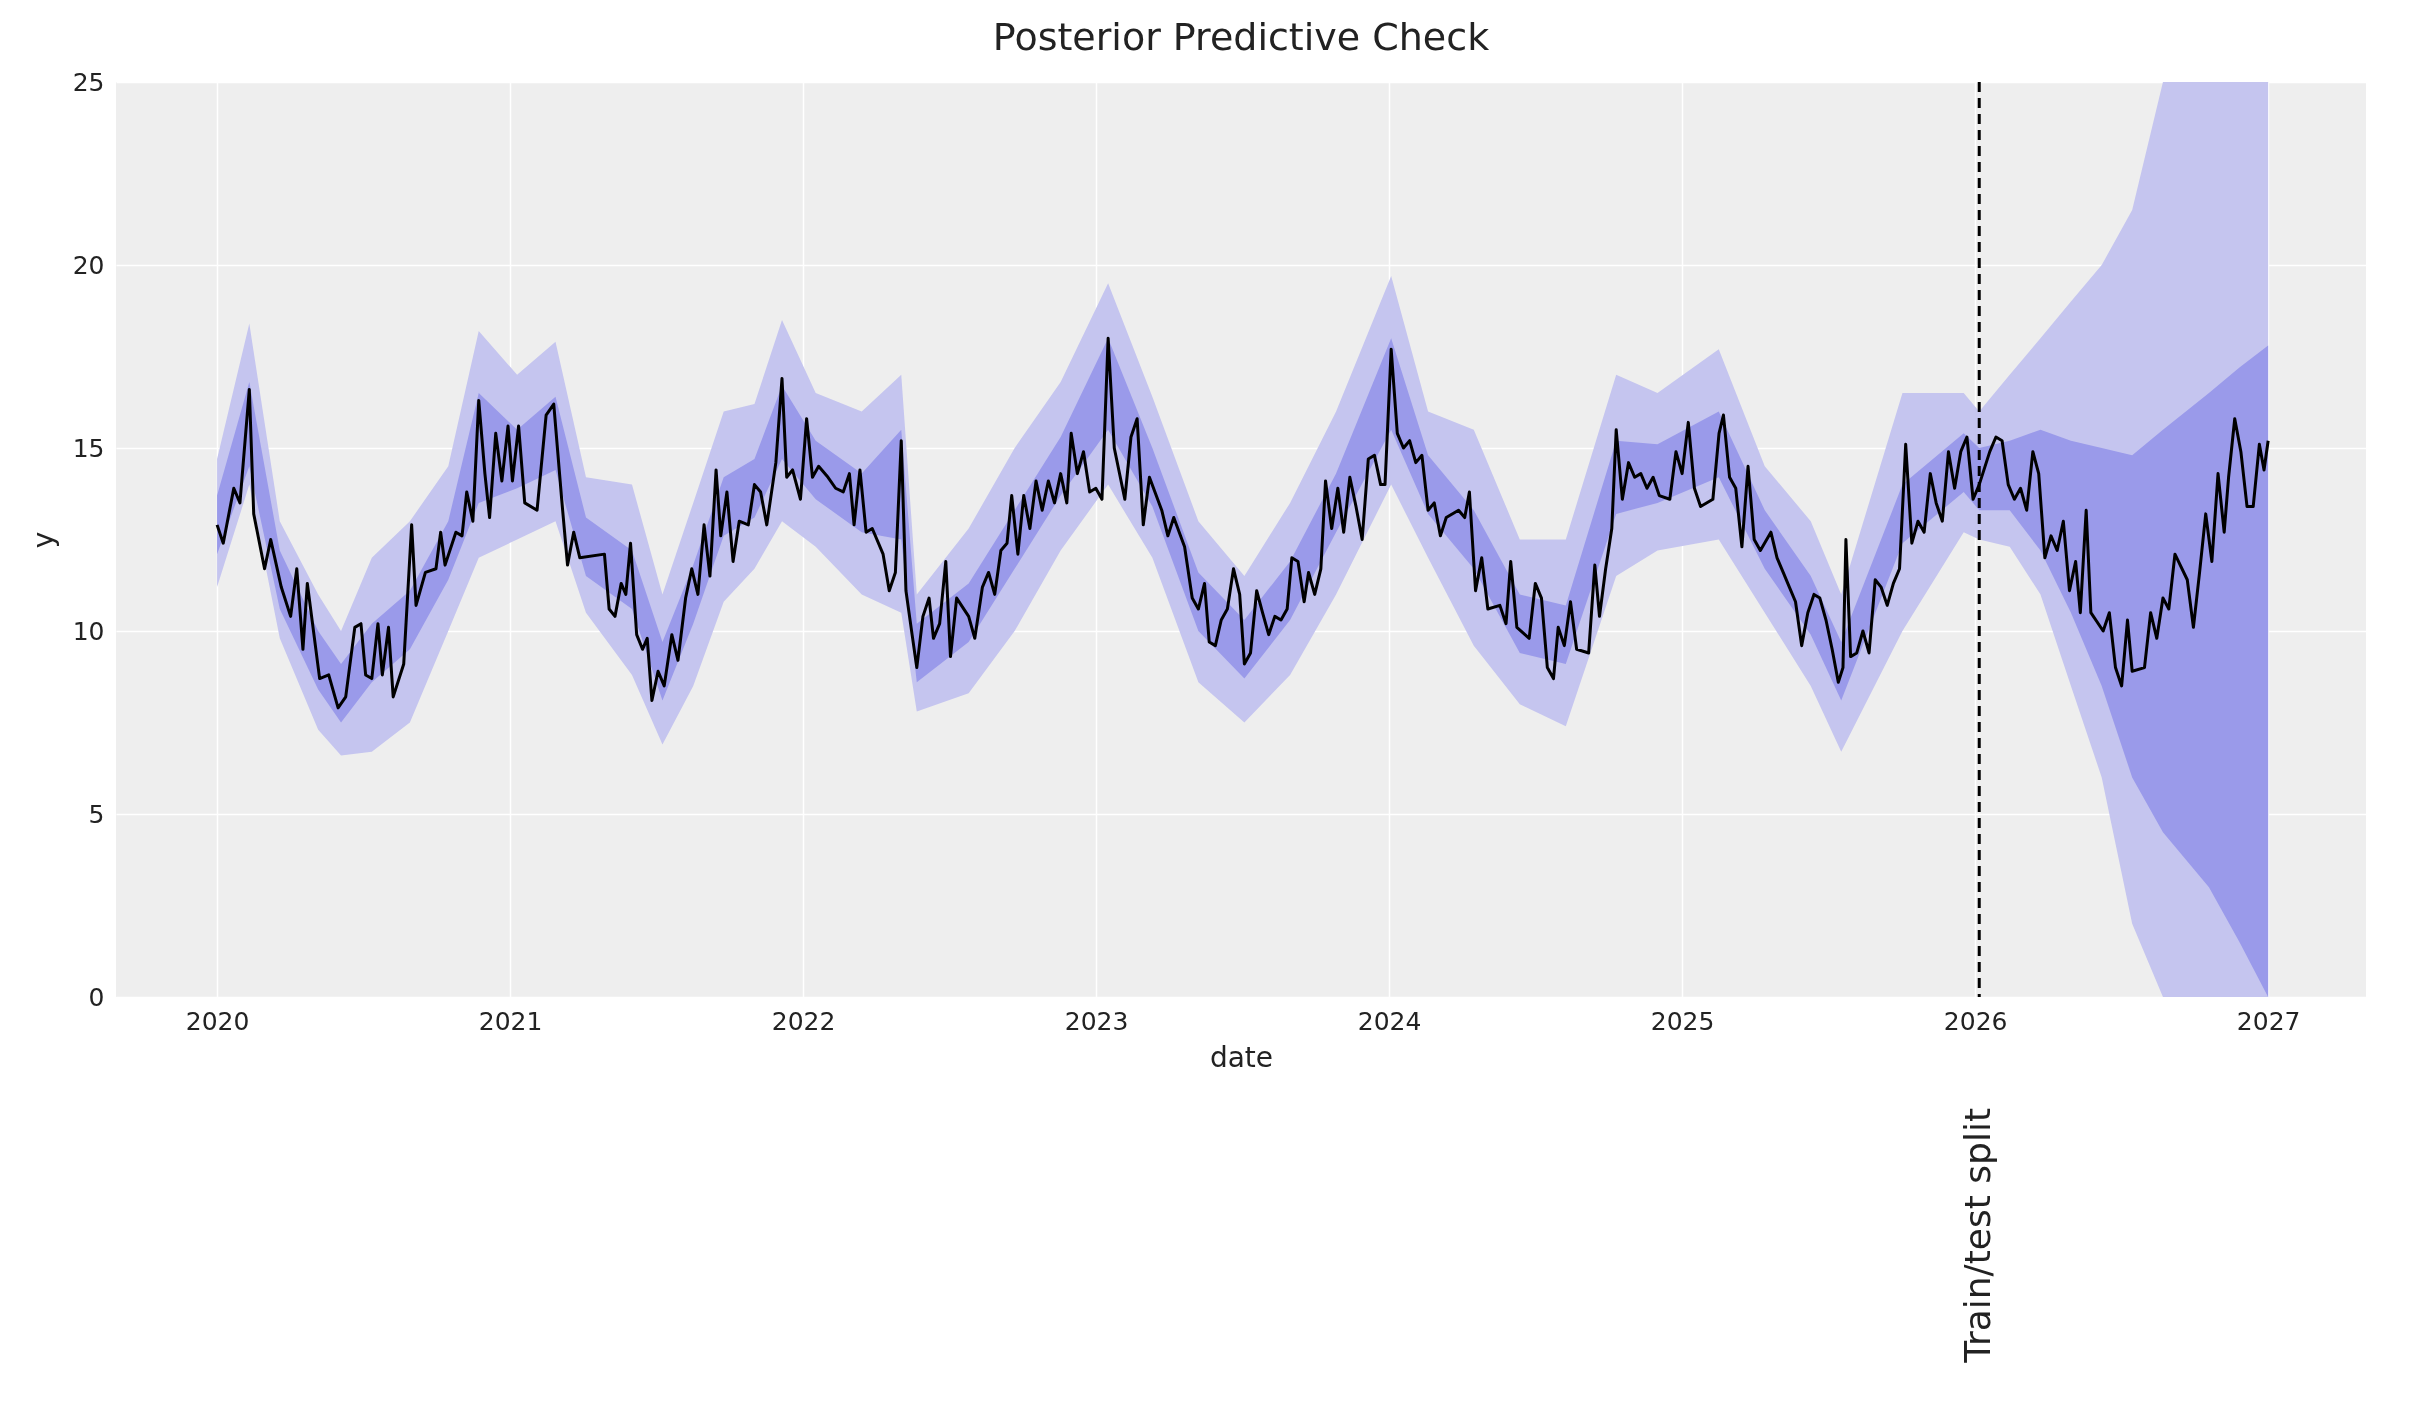  I want to click on chart-title: Posterior Predictive Check, so click(1241, 37).